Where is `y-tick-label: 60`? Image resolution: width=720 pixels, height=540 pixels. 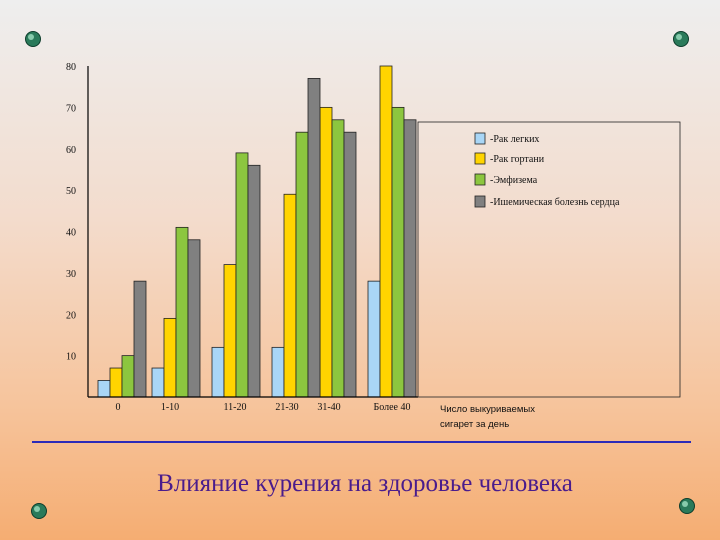
y-tick-label: 60 is located at coordinates (71, 150).